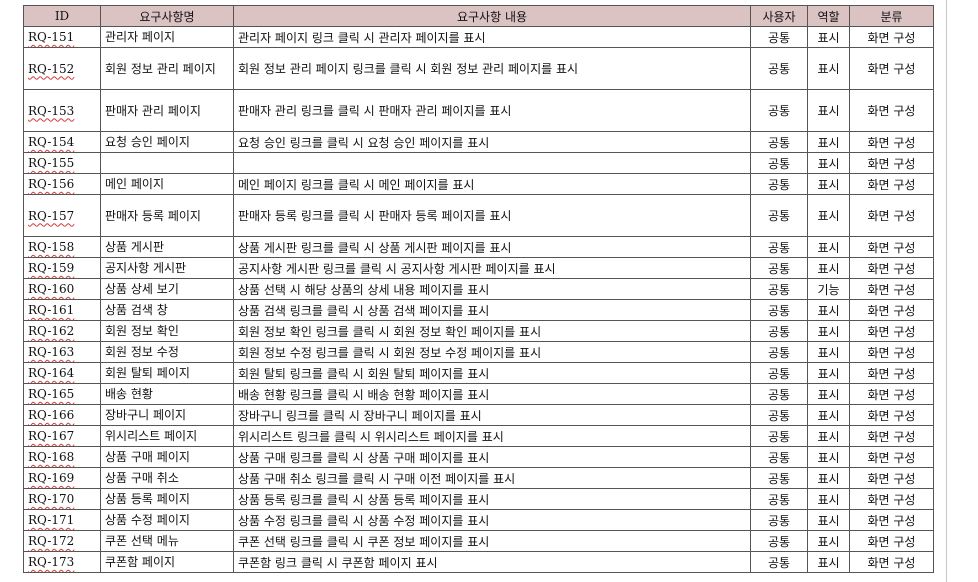  What do you see at coordinates (891, 16) in the screenshot?
I see `header-category: 분류` at bounding box center [891, 16].